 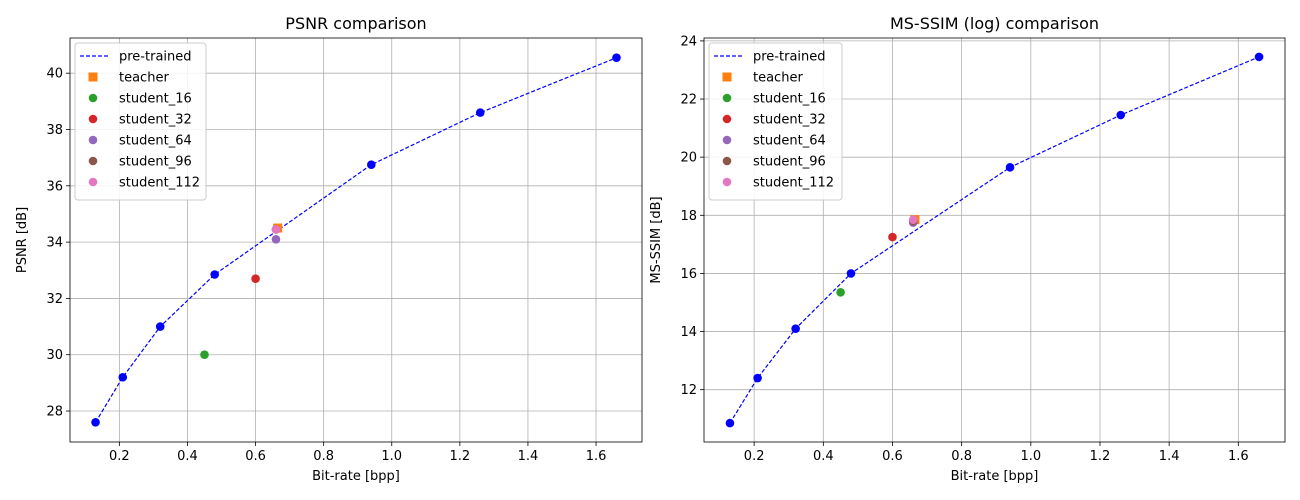 I want to click on y-tick-label: 40, so click(x=54, y=74).